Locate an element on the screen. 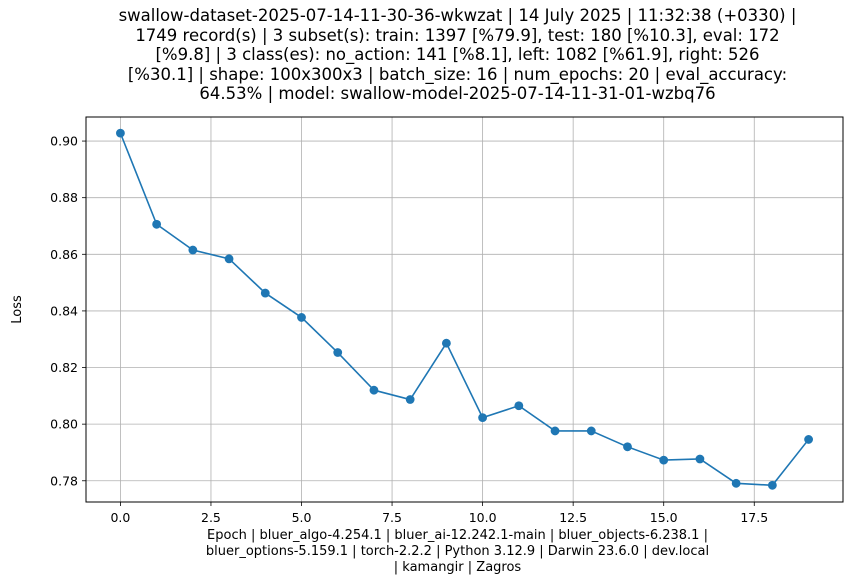 Image resolution: width=855 pixels, height=588 pixels. x-tick-label: 5.0 is located at coordinates (302, 517).